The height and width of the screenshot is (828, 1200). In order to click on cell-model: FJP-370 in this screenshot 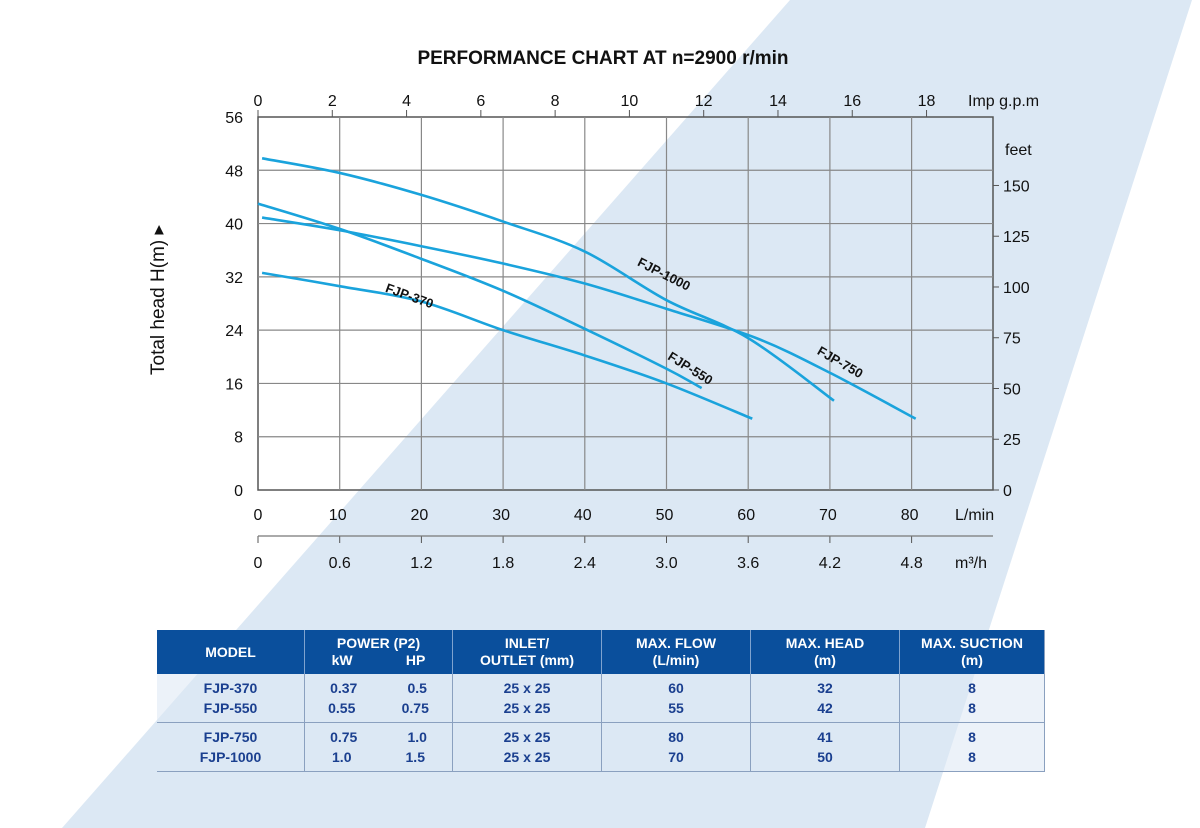, I will do `click(231, 686)`.